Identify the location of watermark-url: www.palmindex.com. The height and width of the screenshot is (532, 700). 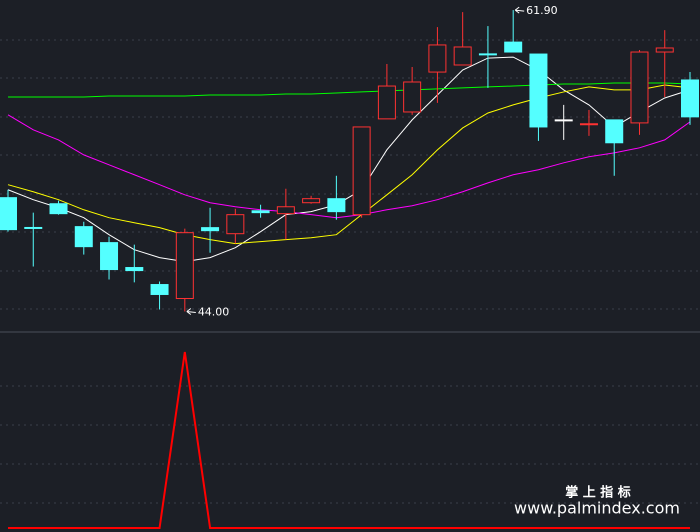
(597, 508).